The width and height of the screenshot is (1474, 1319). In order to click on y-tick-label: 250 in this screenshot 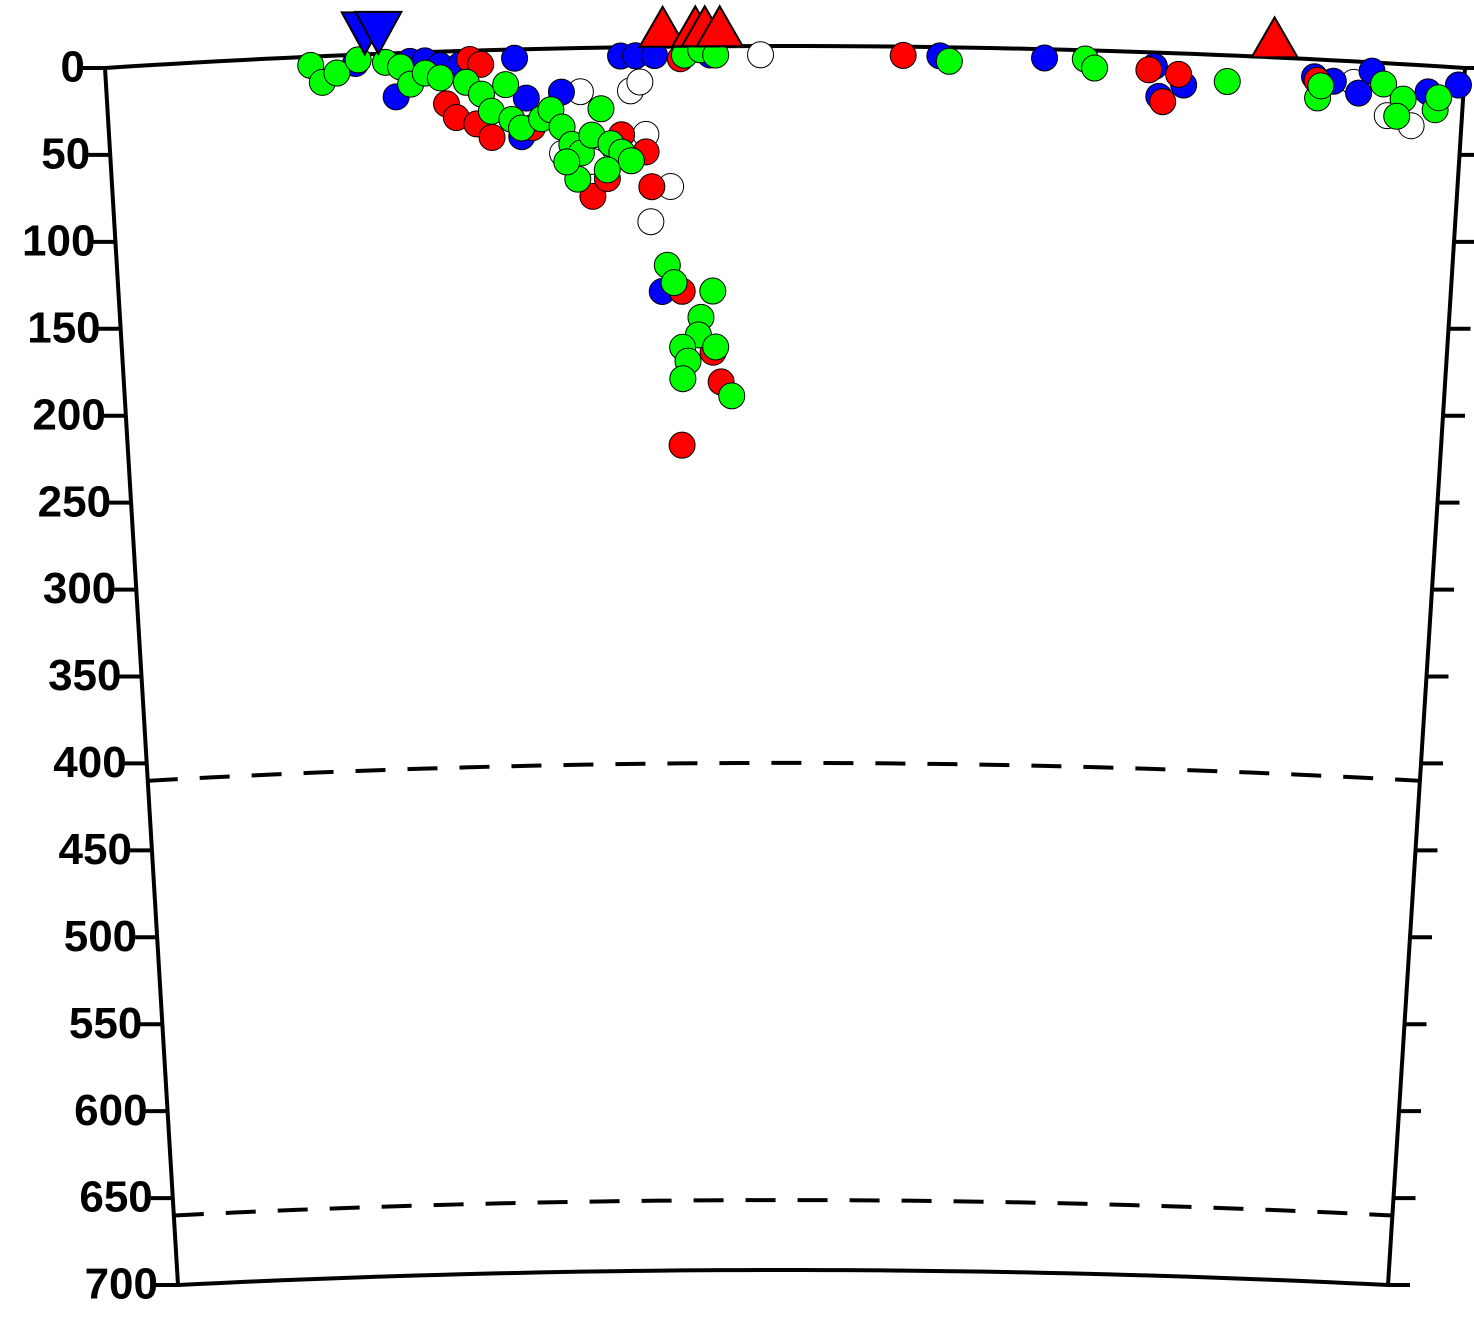, I will do `click(74, 501)`.